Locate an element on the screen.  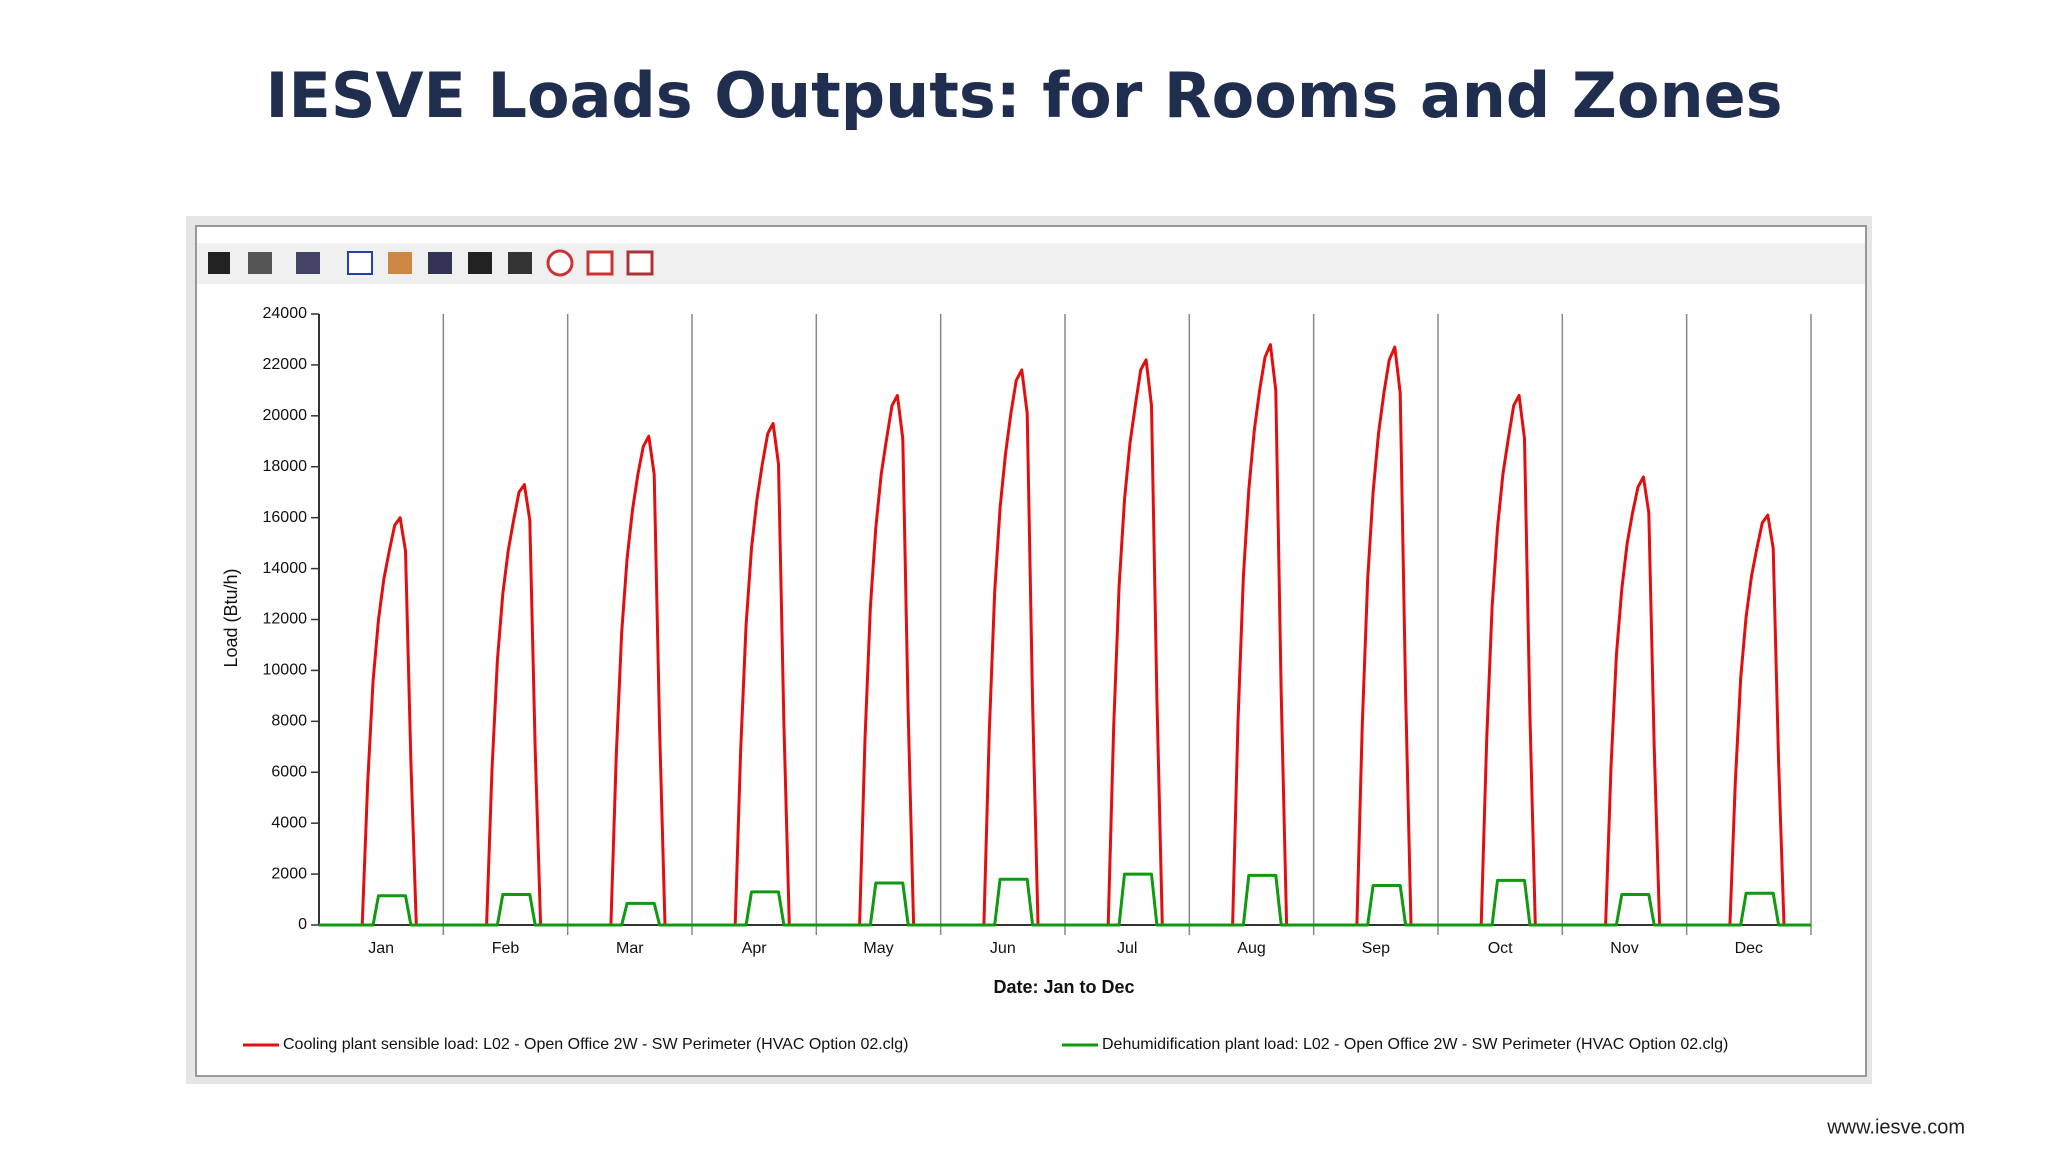
icon-clock is located at coordinates (560, 263).